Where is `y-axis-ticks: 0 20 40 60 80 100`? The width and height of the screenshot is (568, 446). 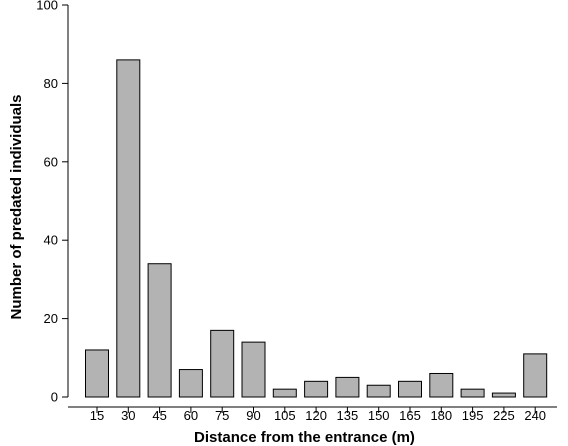
y-axis-ticks: 0 20 40 60 80 100 is located at coordinates (52, 202).